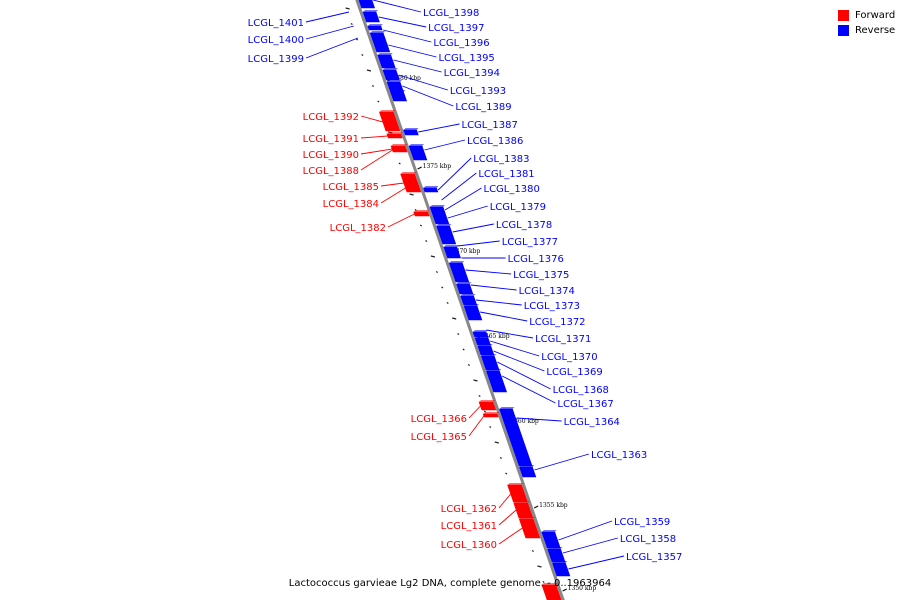 Image resolution: width=900 pixels, height=600 pixels. I want to click on svg-text: LCGL_1369, so click(574, 372).